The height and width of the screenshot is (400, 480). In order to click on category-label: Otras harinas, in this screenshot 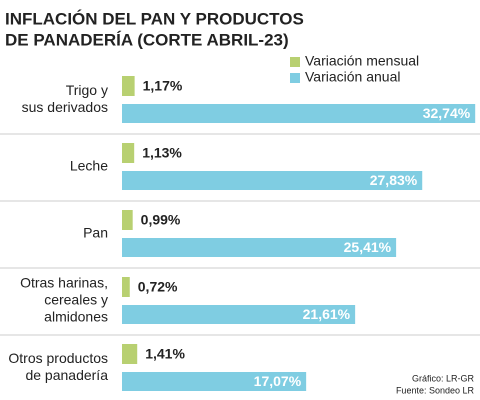, I will do `click(64, 283)`.